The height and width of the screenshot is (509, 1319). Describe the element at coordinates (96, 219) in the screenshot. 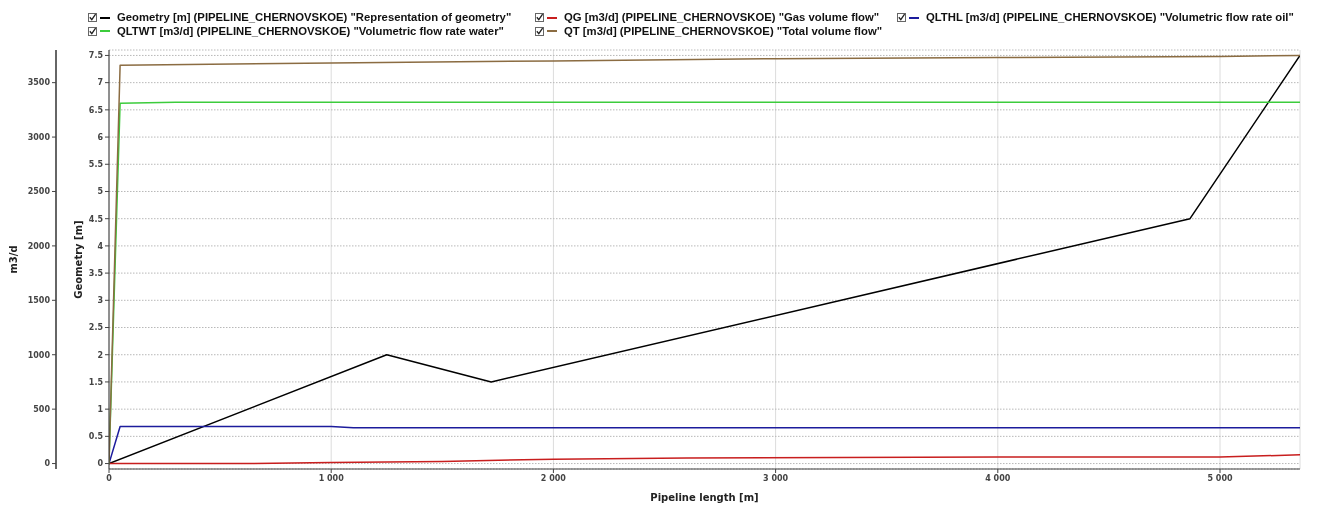

I see `y2-tick-label: 4.5` at that location.